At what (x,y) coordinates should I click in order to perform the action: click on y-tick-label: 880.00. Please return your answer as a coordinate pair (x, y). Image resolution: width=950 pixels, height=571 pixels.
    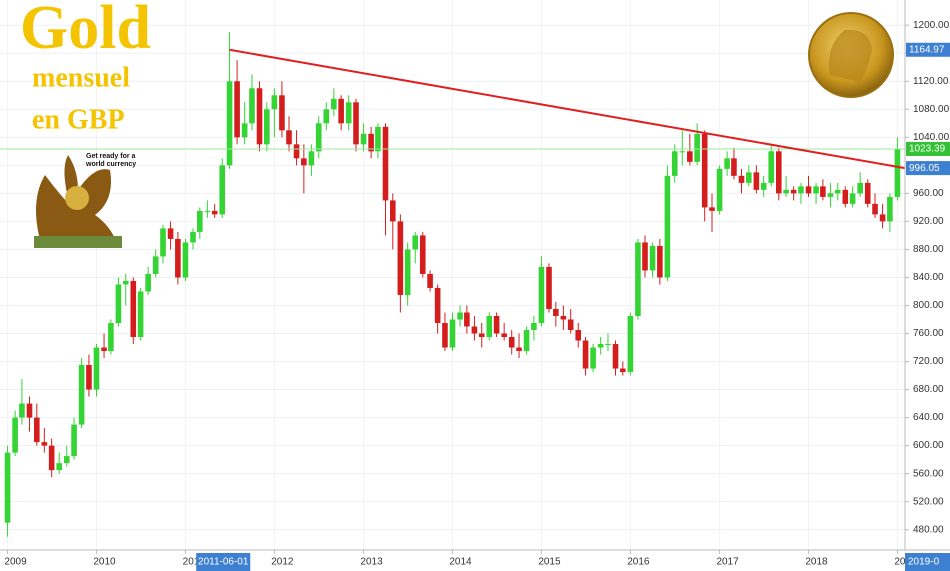
    Looking at the image, I should click on (928, 249).